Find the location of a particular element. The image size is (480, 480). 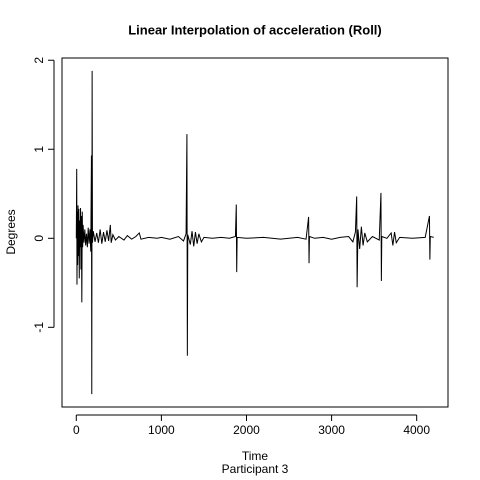

x-tick-label: 3000 is located at coordinates (331, 430).